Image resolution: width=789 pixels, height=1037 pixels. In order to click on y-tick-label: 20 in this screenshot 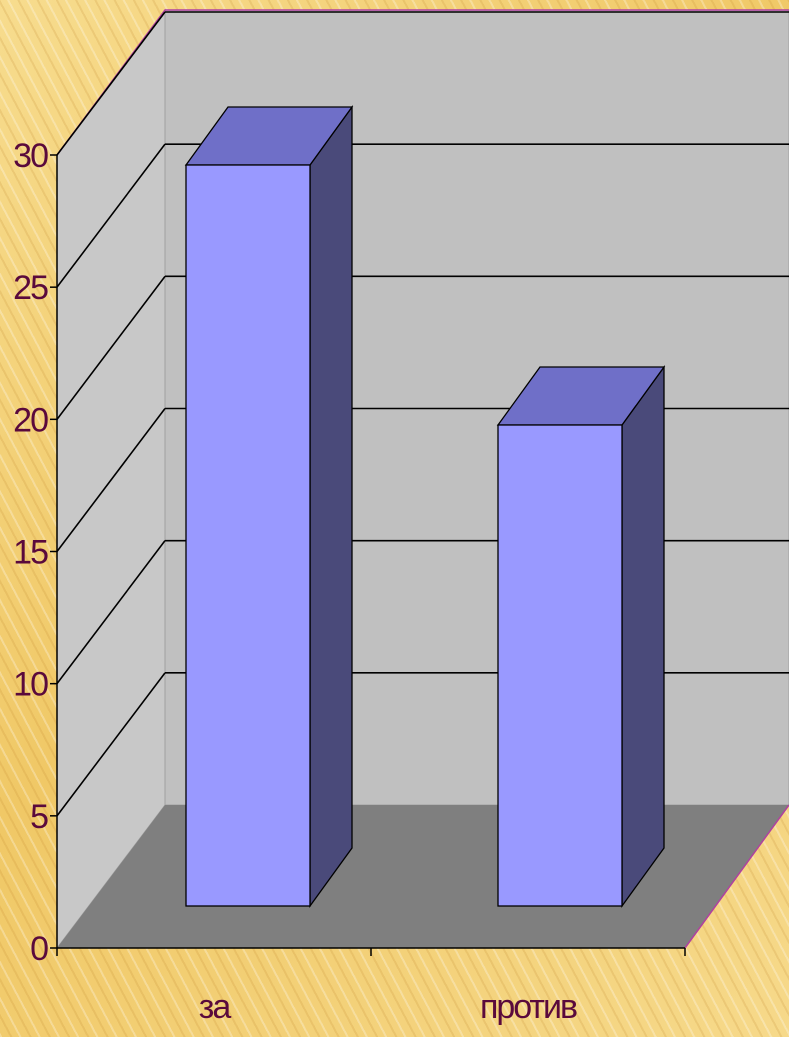, I will do `click(30, 420)`.